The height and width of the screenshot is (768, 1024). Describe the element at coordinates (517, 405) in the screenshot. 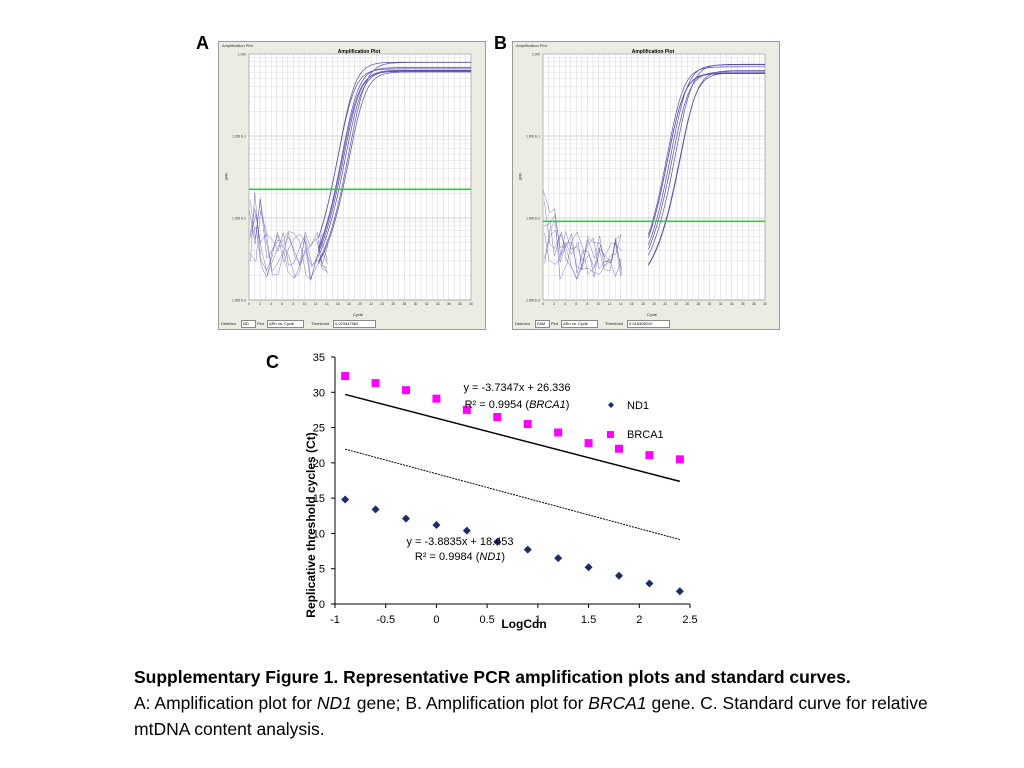

I see `r-squared-brca1: R² = 0.9954 (BRCA1)` at that location.